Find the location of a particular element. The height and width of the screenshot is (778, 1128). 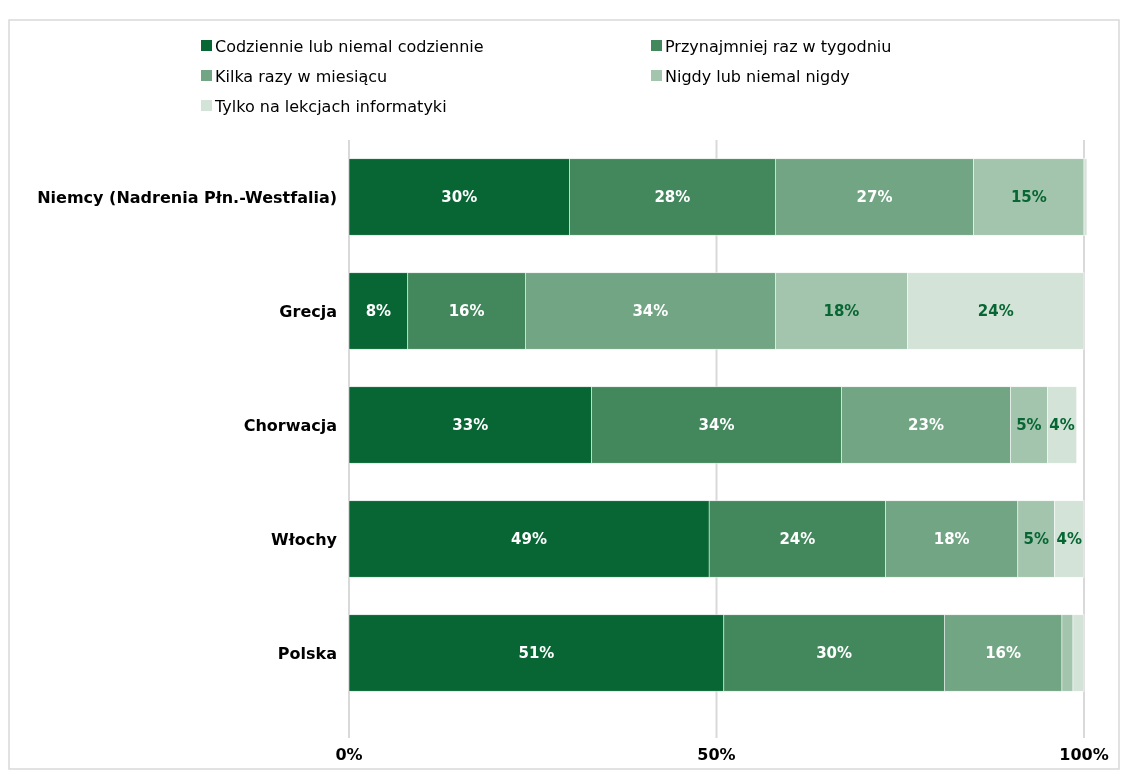

data-label: 33% is located at coordinates (470, 425).